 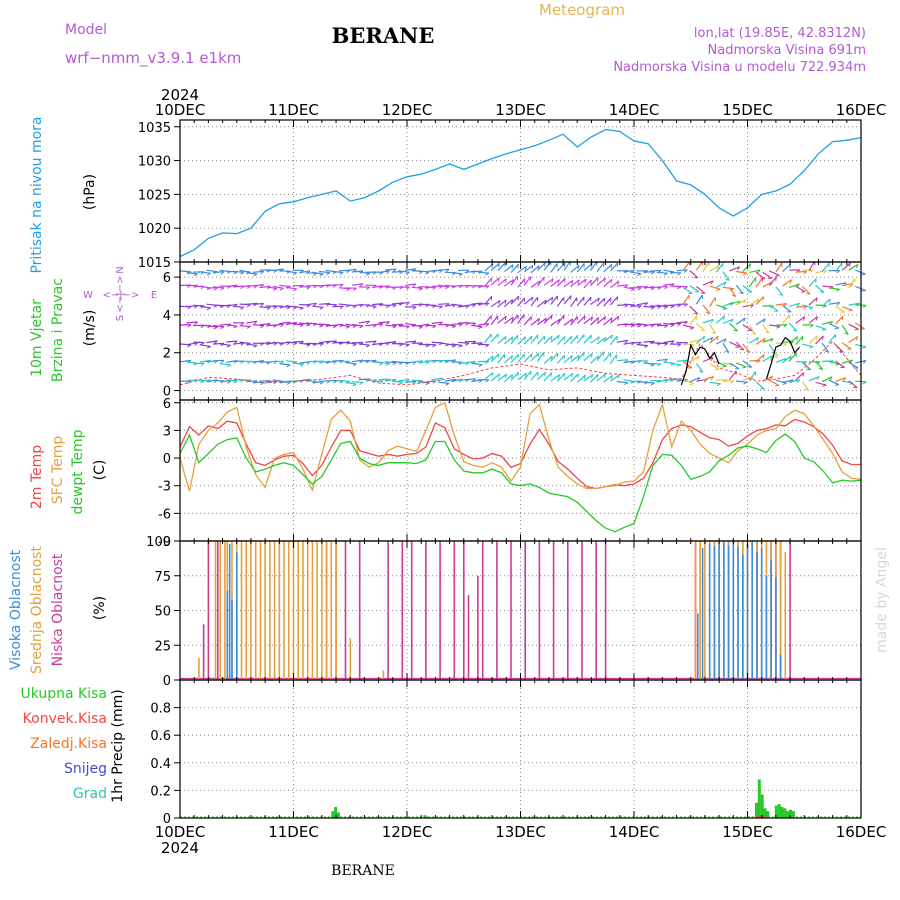 What do you see at coordinates (787, 50) in the screenshot?
I see `elevation-label: Nadmorska Visina 691m` at bounding box center [787, 50].